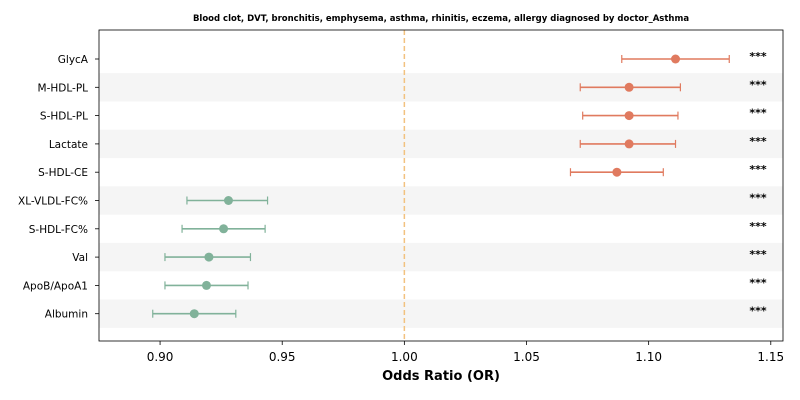 The width and height of the screenshot is (800, 400). I want to click on y-tick-label: S-HDL-PL, so click(64, 117).